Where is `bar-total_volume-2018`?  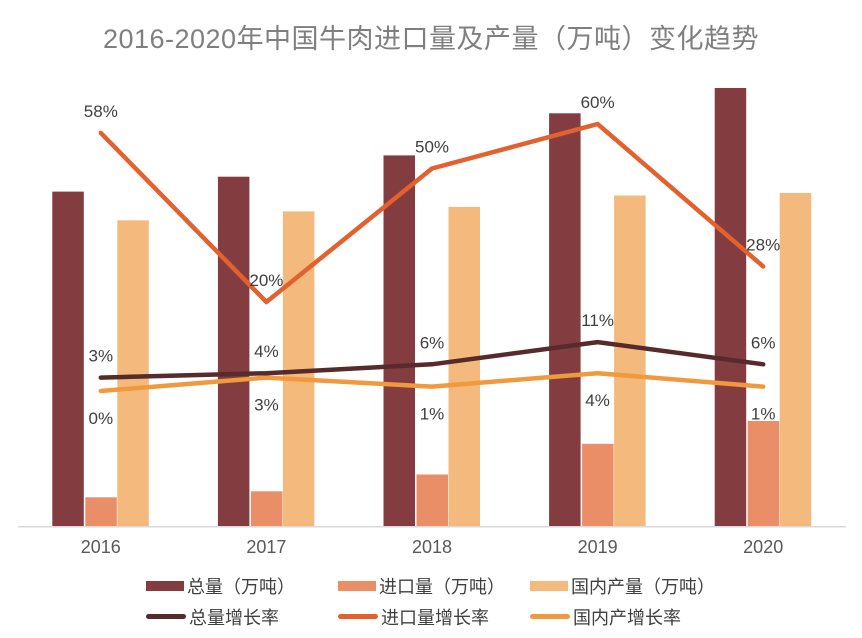 bar-total_volume-2018 is located at coordinates (399, 340).